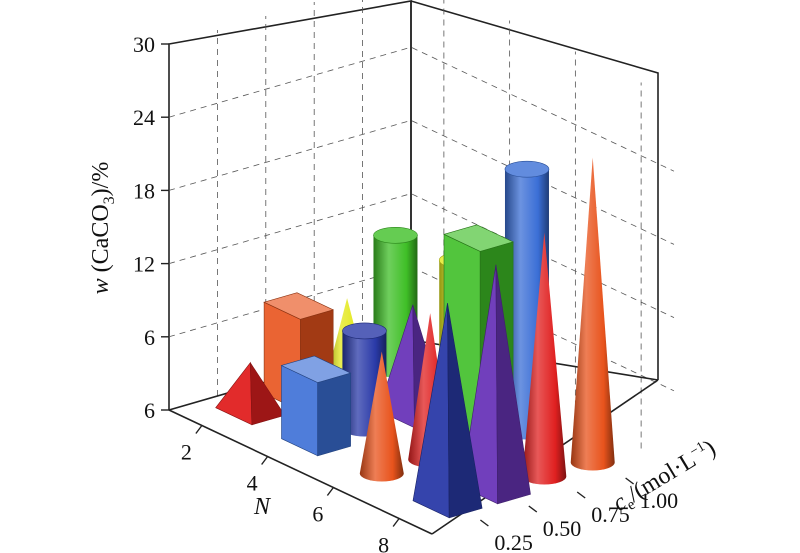 This screenshot has width=800, height=553. I want to click on c-tick-label: 0.50, so click(562, 528).